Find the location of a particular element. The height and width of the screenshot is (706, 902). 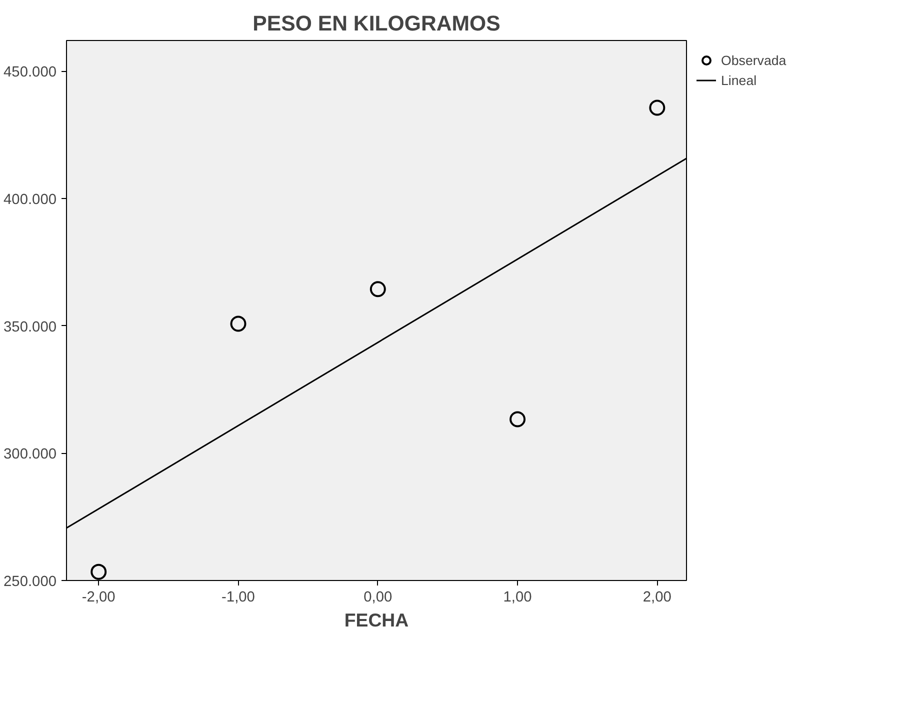

legend-label: Observada is located at coordinates (753, 60).